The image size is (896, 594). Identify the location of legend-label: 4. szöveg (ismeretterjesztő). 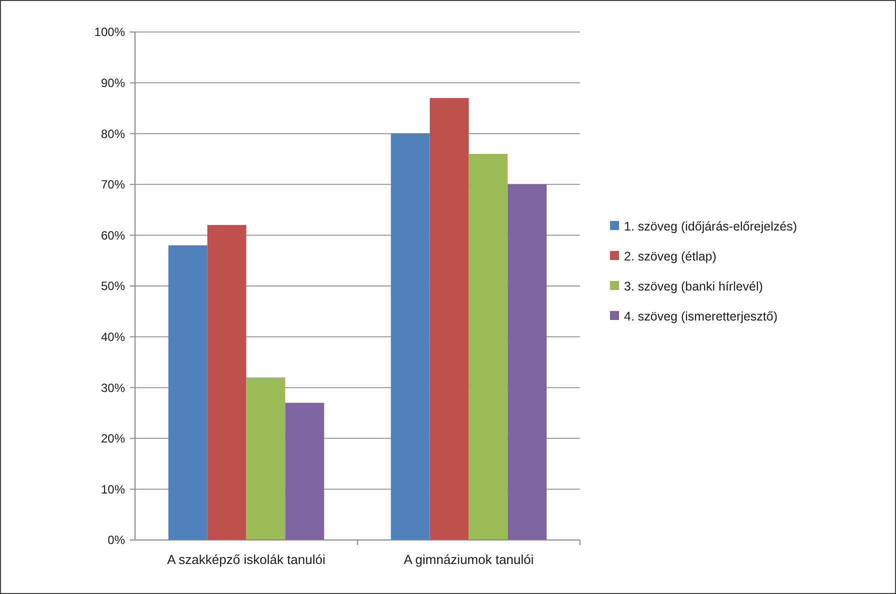
(701, 316).